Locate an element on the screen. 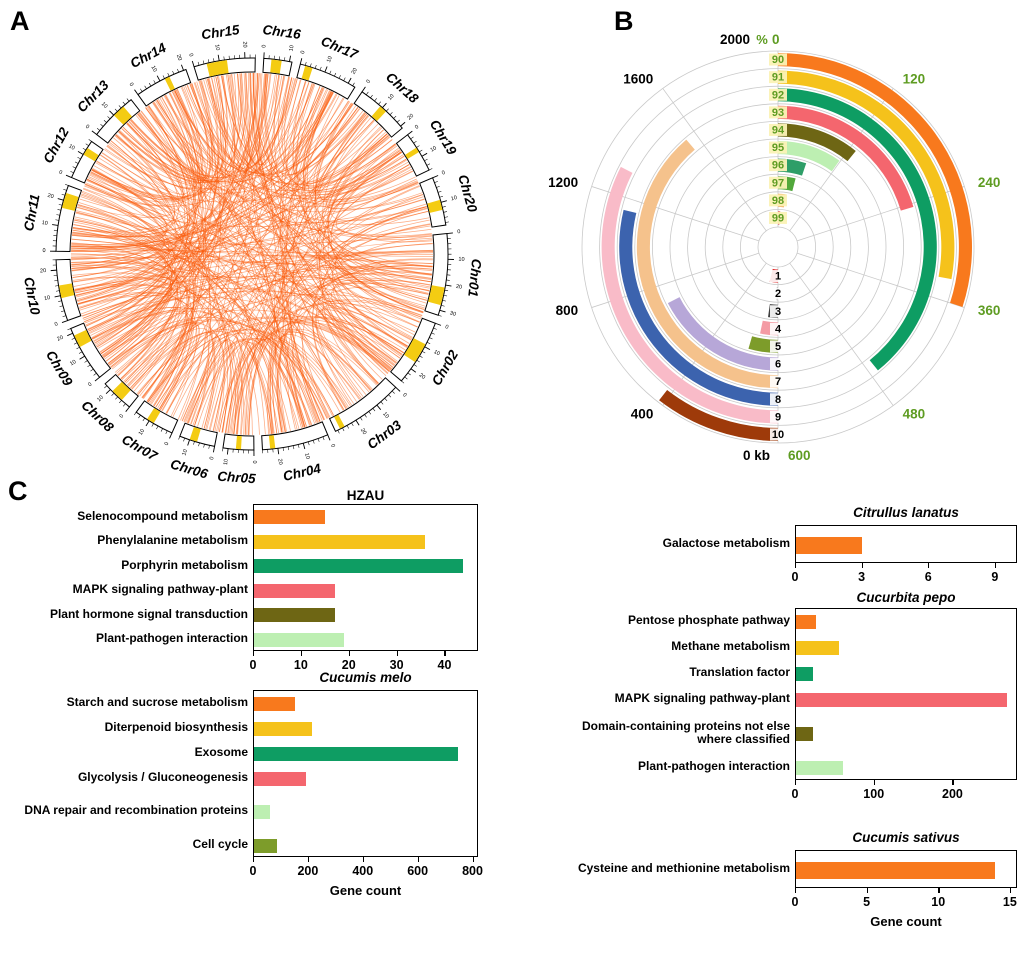 The height and width of the screenshot is (966, 1024). ring-label-right: 98 is located at coordinates (778, 201).